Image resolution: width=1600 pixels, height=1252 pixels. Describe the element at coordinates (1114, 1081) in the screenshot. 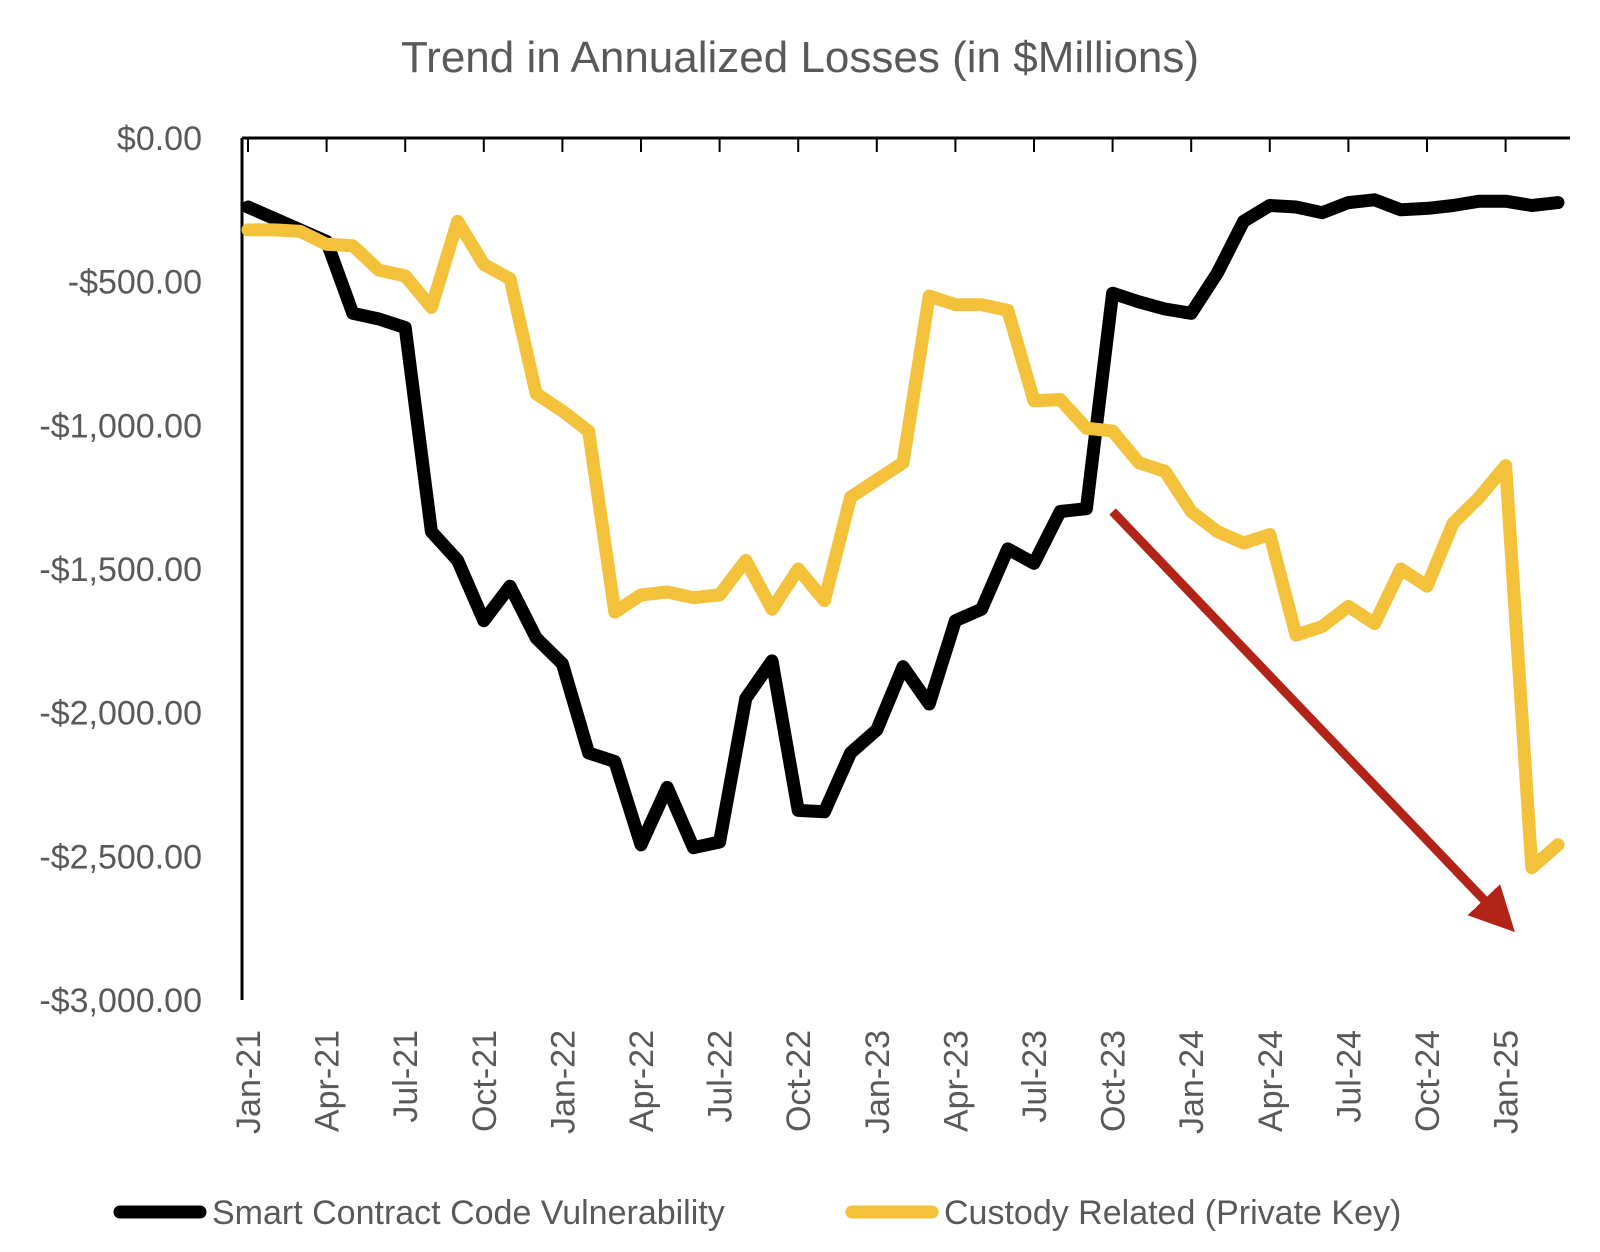

I see `x-tick-label: Oct-23` at that location.